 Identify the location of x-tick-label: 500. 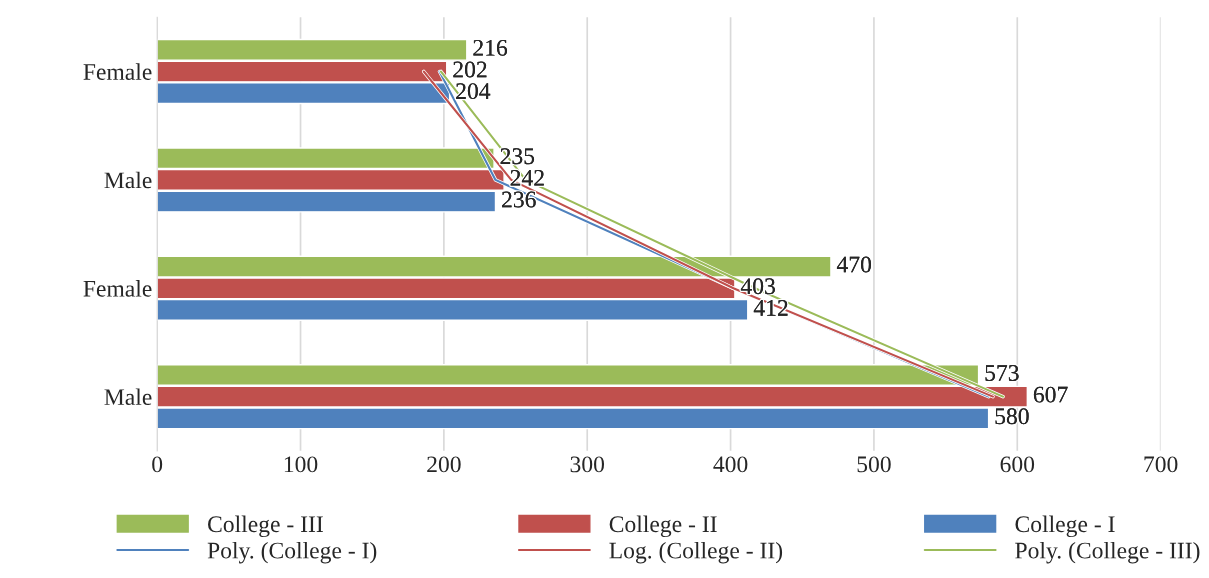
(874, 464).